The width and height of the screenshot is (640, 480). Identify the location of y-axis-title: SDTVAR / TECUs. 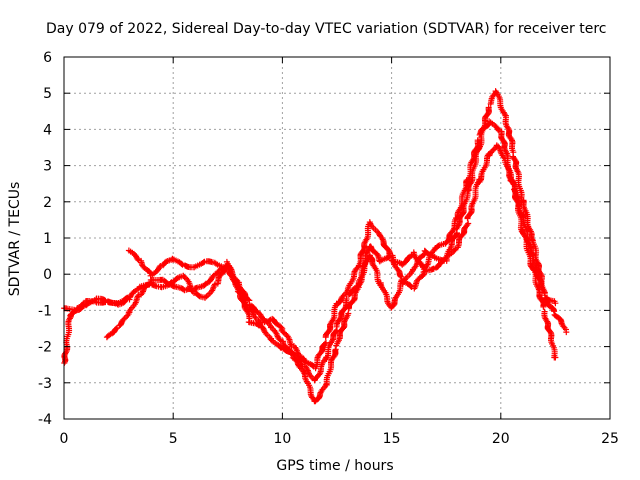
(15, 239).